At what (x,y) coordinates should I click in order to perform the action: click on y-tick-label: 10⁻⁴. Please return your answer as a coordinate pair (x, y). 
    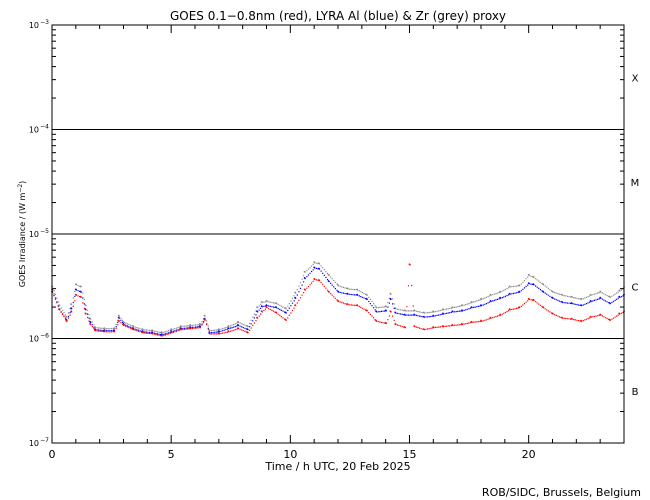
    Looking at the image, I should click on (39, 129).